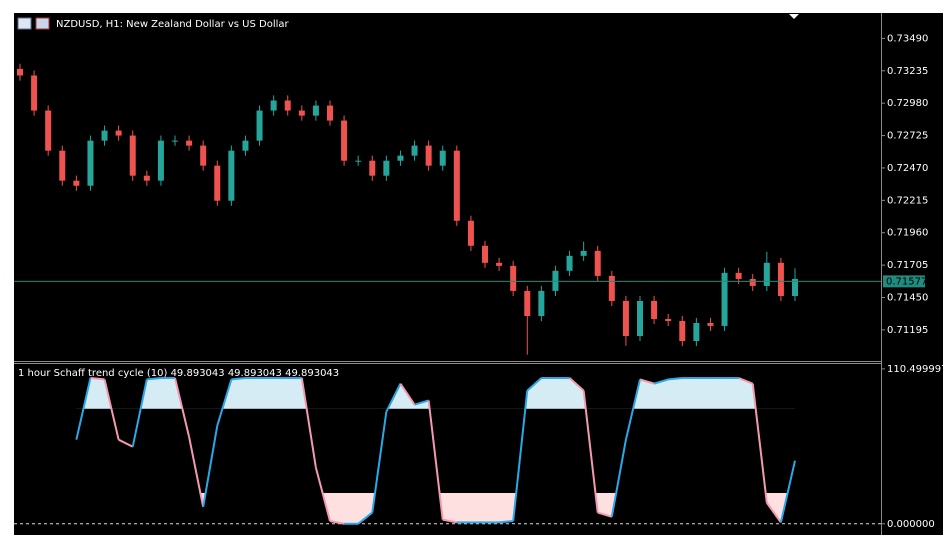  I want to click on price-label: 0.71577, so click(906, 281).